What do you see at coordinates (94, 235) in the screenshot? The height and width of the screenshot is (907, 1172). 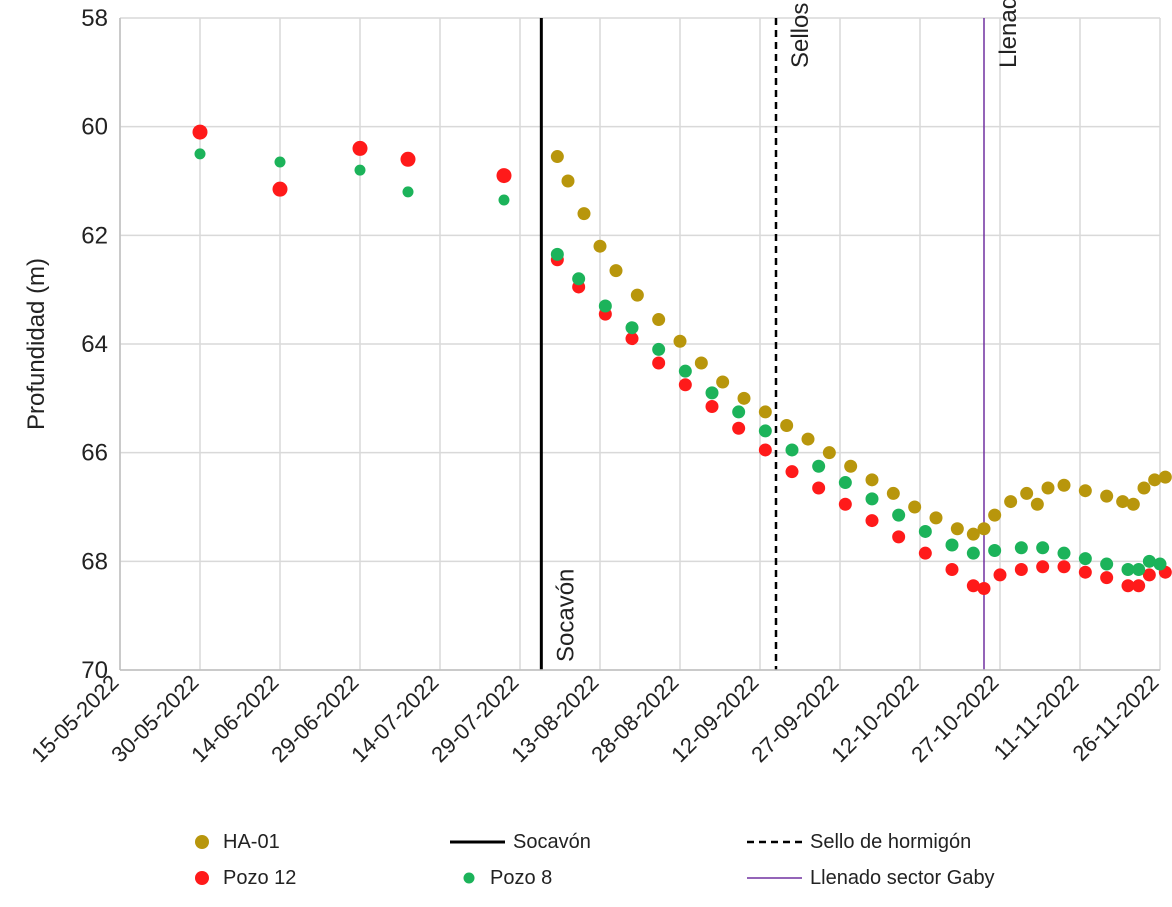 I see `y-tick-label: 62` at bounding box center [94, 235].